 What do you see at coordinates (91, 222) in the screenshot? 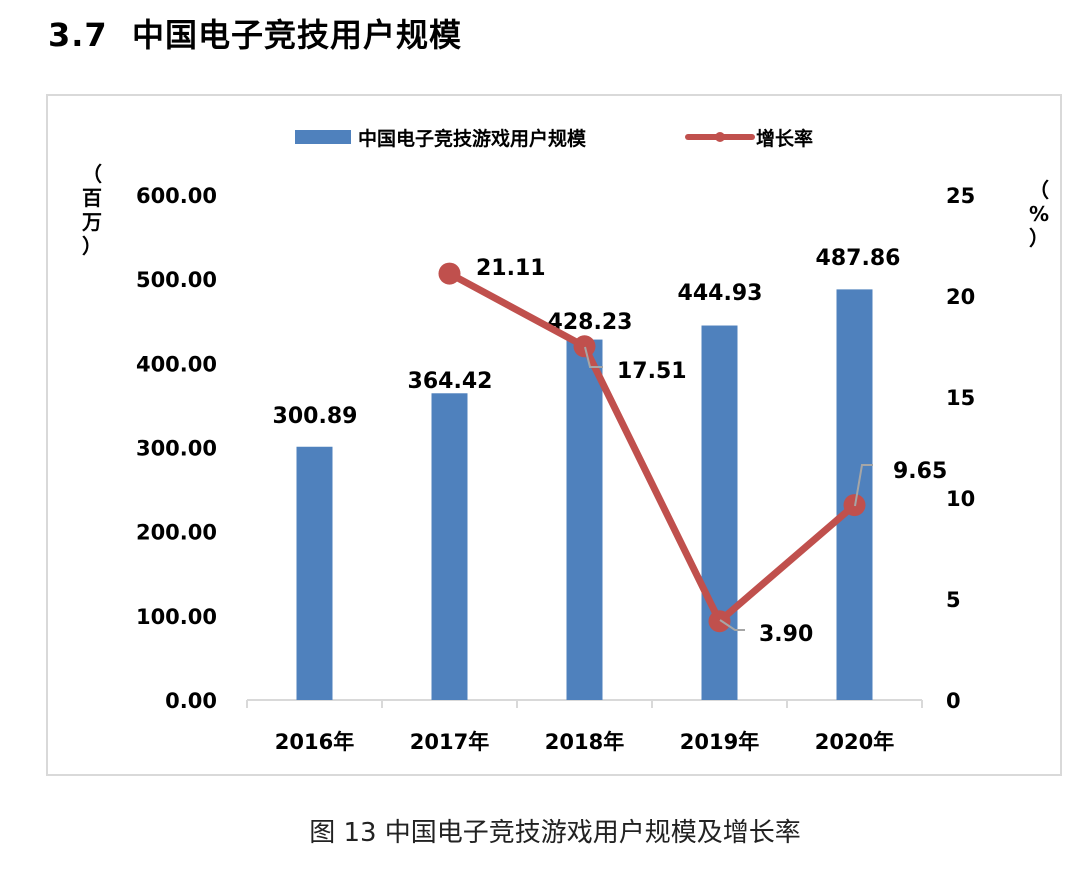
I see `left-unit-char: 万` at bounding box center [91, 222].